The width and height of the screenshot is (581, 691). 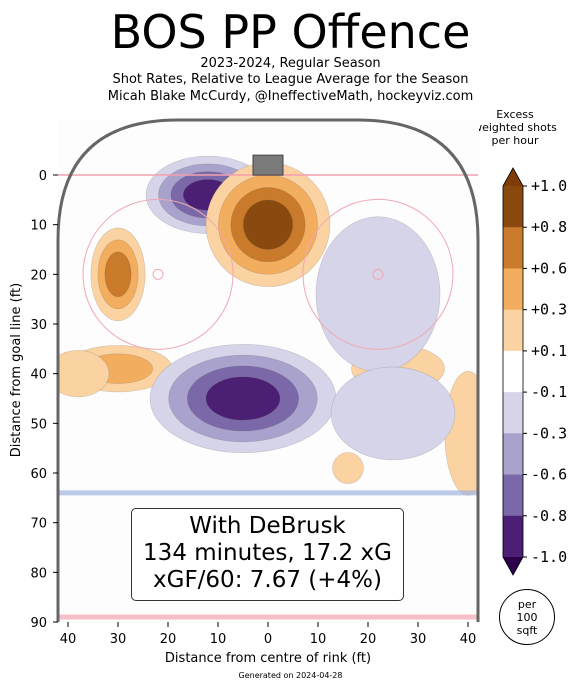 What do you see at coordinates (549, 310) in the screenshot?
I see `colorbar-tick-label: +0.3` at bounding box center [549, 310].